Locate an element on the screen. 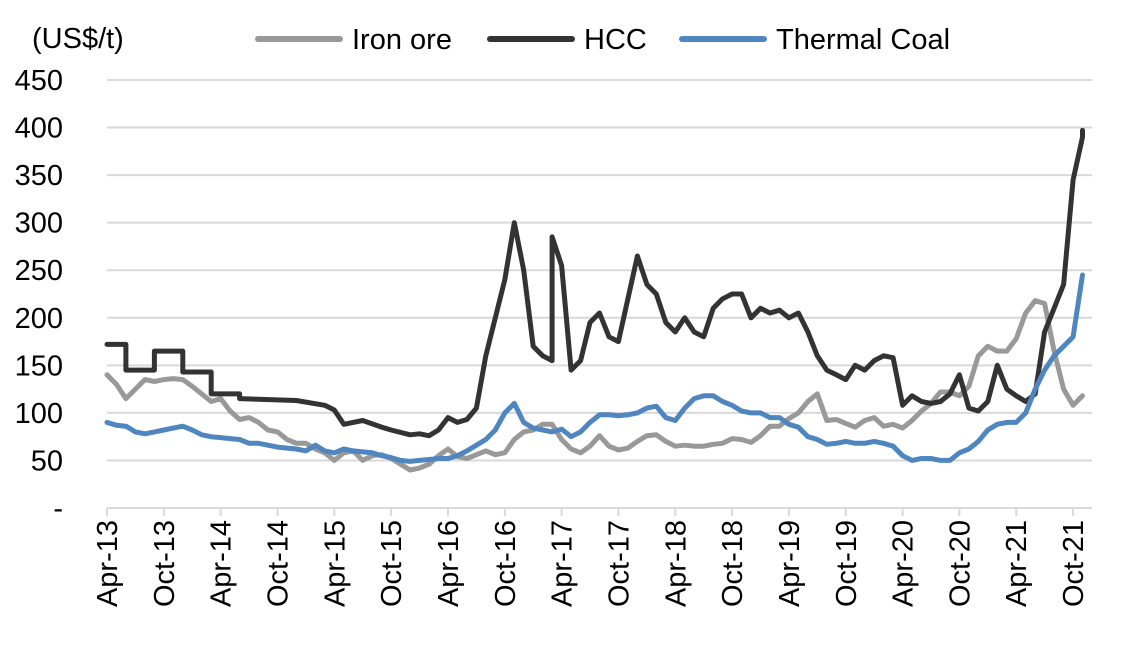 The height and width of the screenshot is (651, 1124). y-tick-label: 250 is located at coordinates (39, 271).